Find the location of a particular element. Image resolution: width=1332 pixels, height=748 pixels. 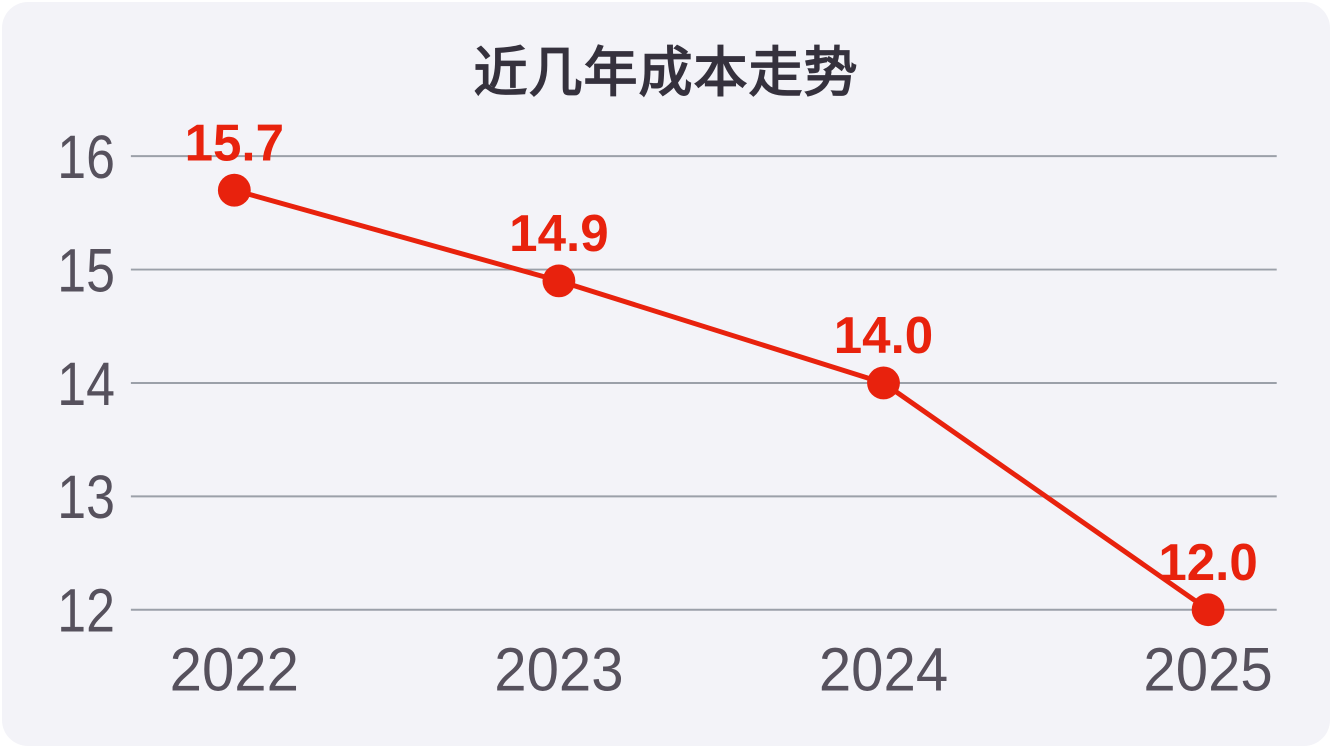

data-label: 14.0 is located at coordinates (883, 335).